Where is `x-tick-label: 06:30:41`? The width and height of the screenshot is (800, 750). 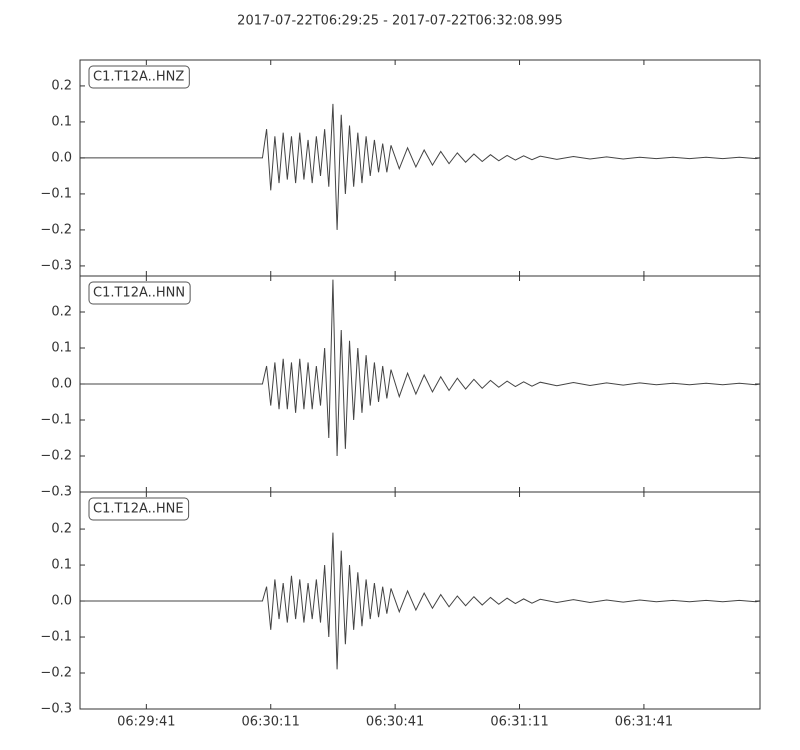
x-tick-label: 06:30:41 is located at coordinates (395, 722).